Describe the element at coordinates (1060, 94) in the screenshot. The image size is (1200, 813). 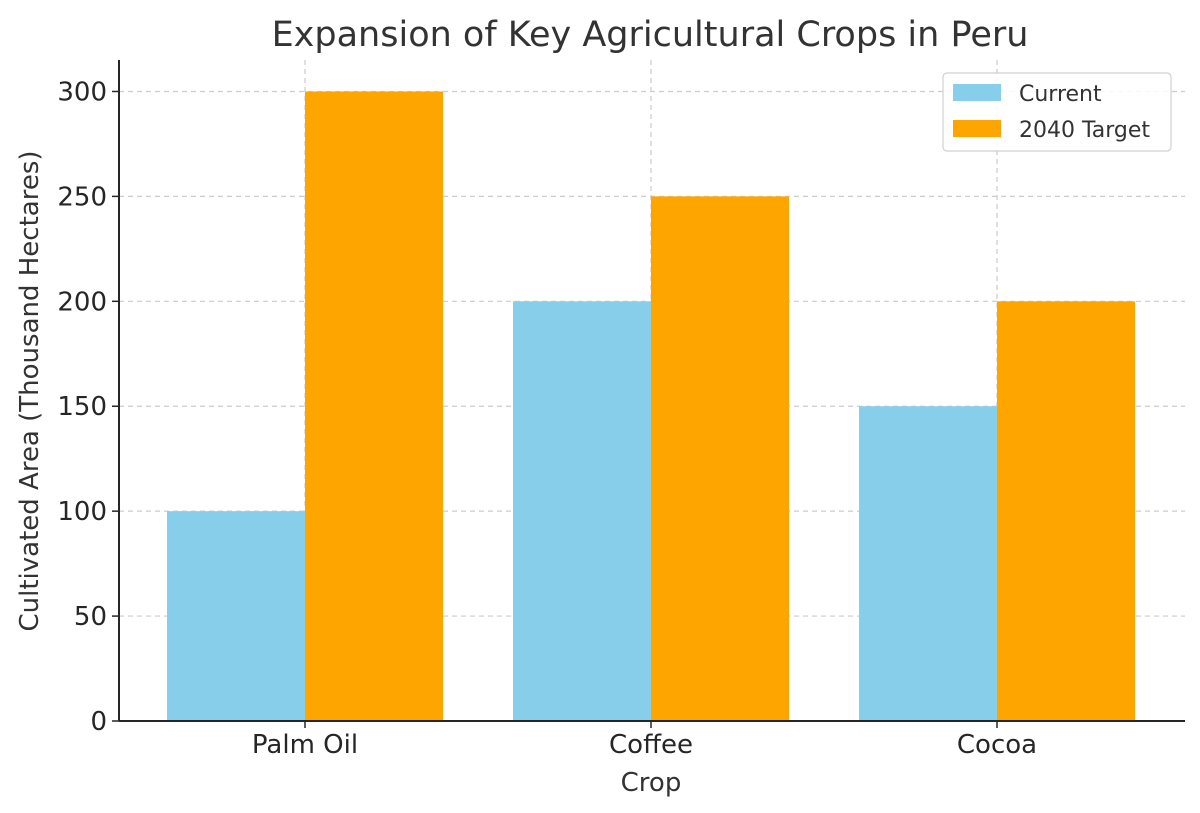
I see `legend-label-current: Current` at that location.